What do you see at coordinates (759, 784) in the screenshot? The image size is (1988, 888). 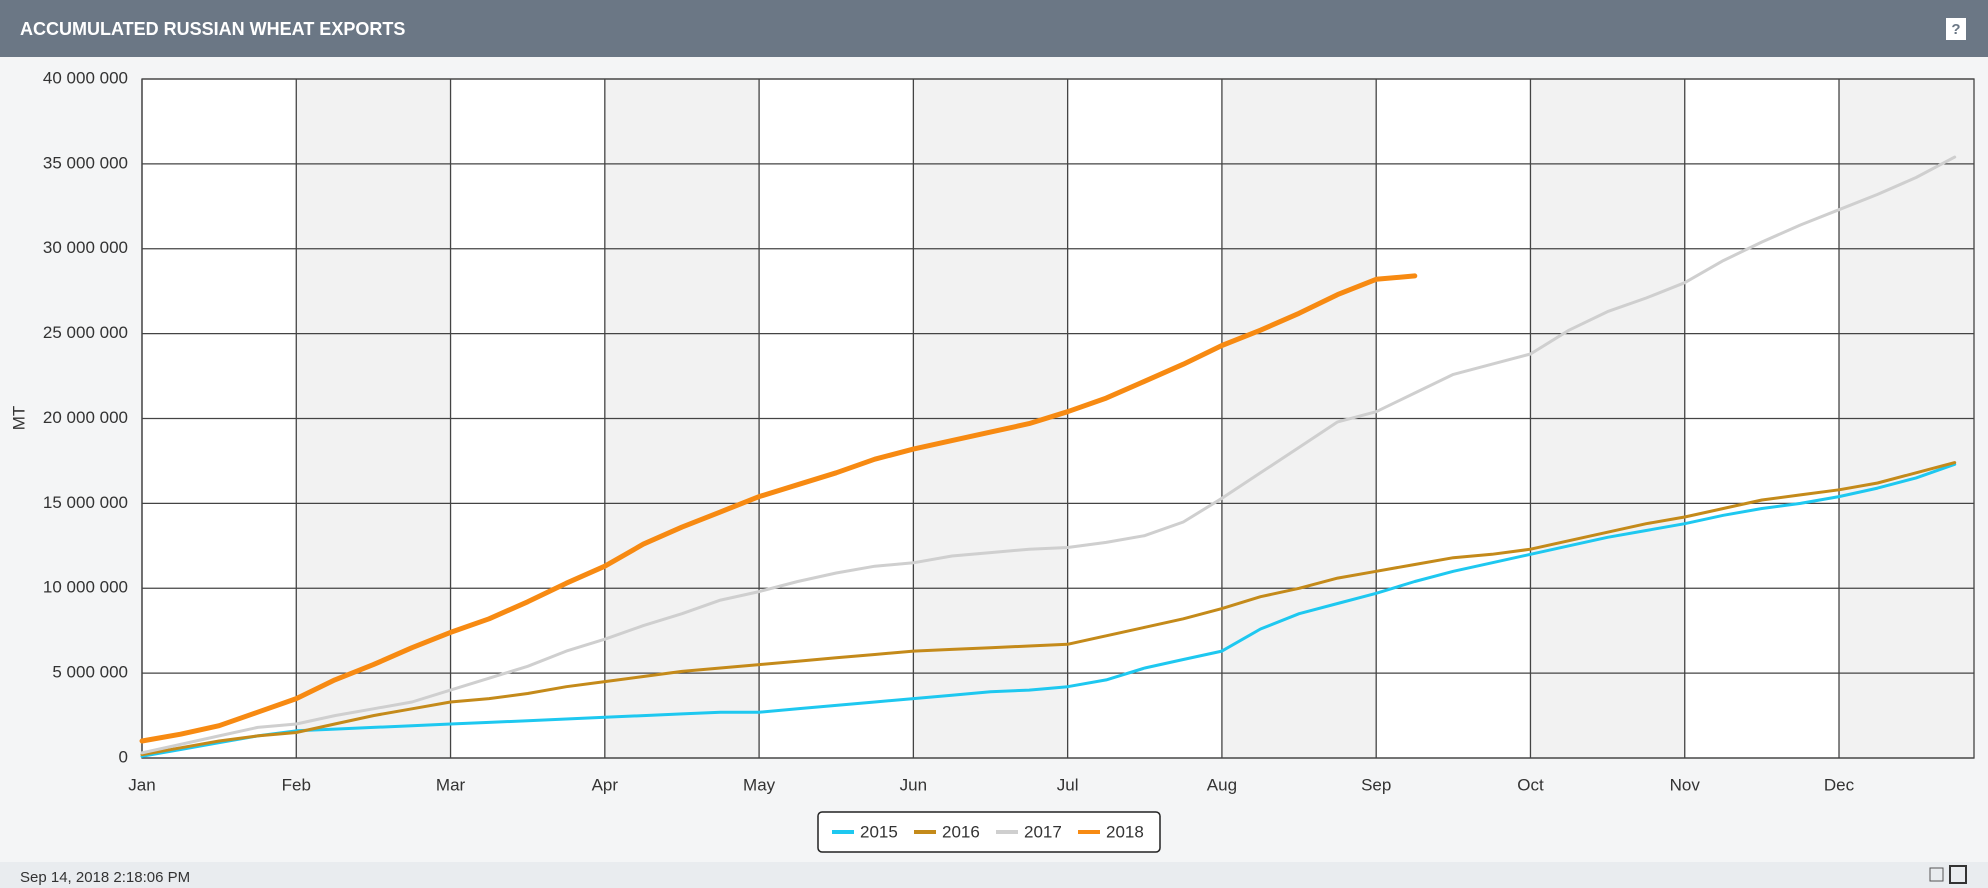 I see `x-tick-label: May` at bounding box center [759, 784].